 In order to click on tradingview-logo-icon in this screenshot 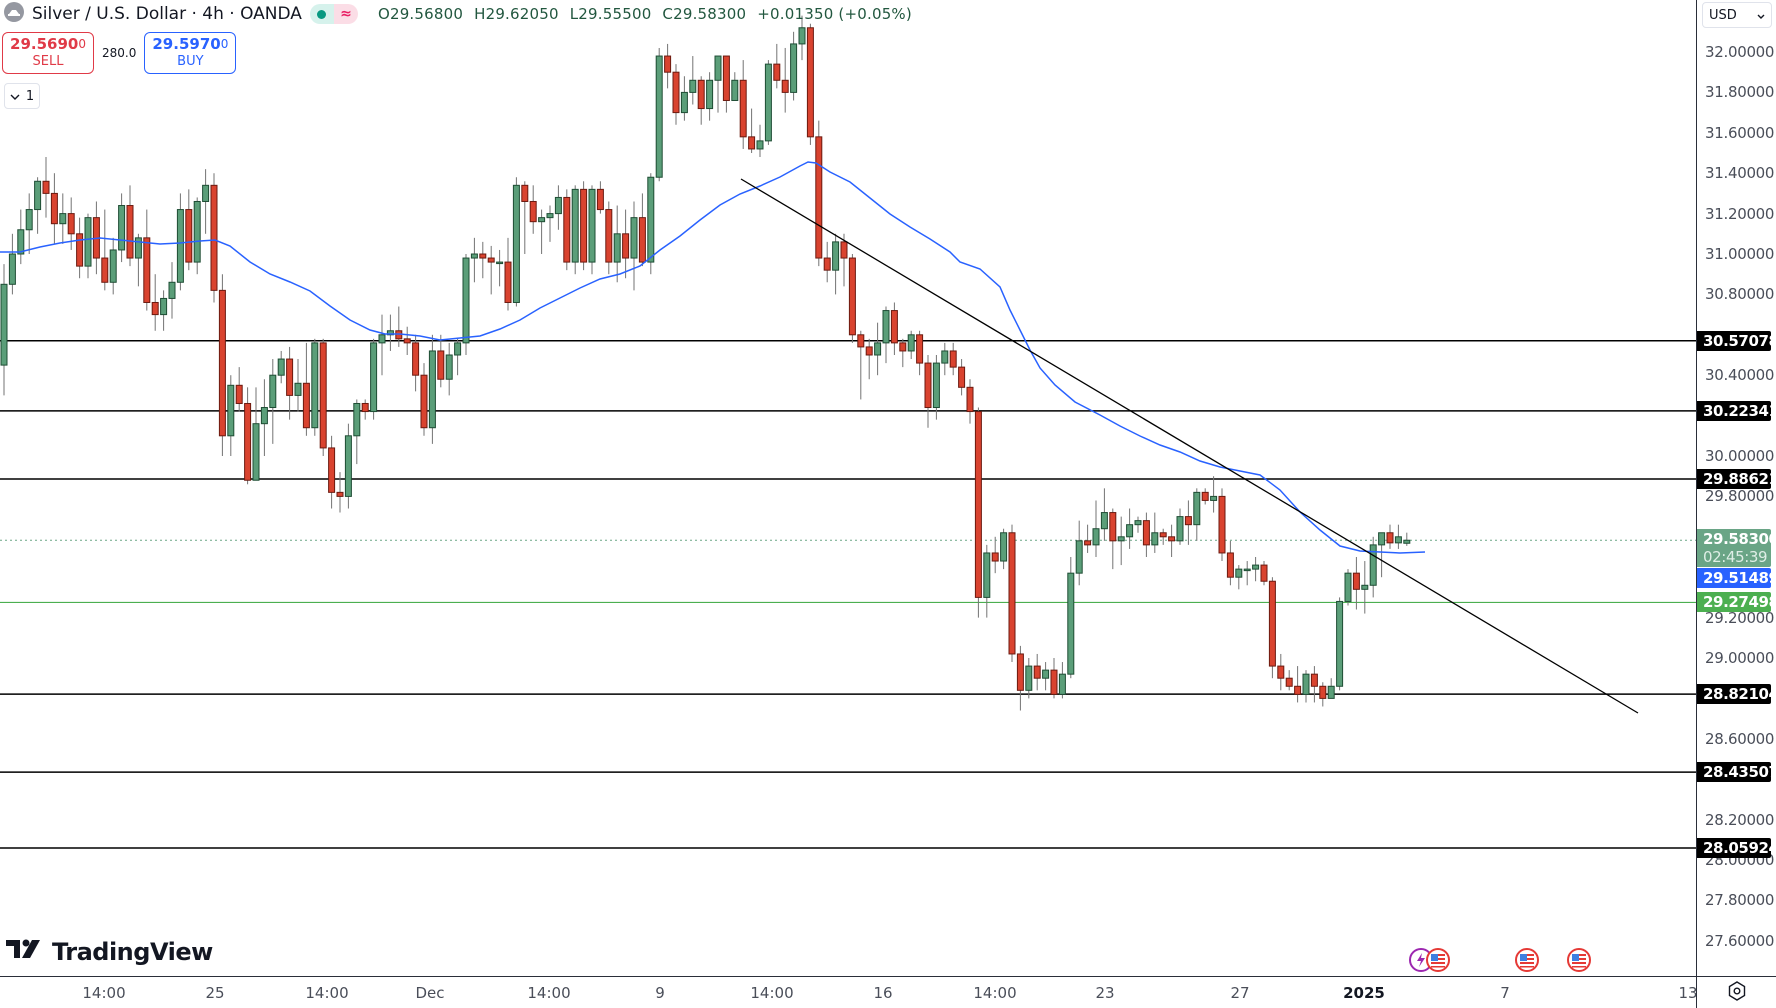, I will do `click(26, 952)`.